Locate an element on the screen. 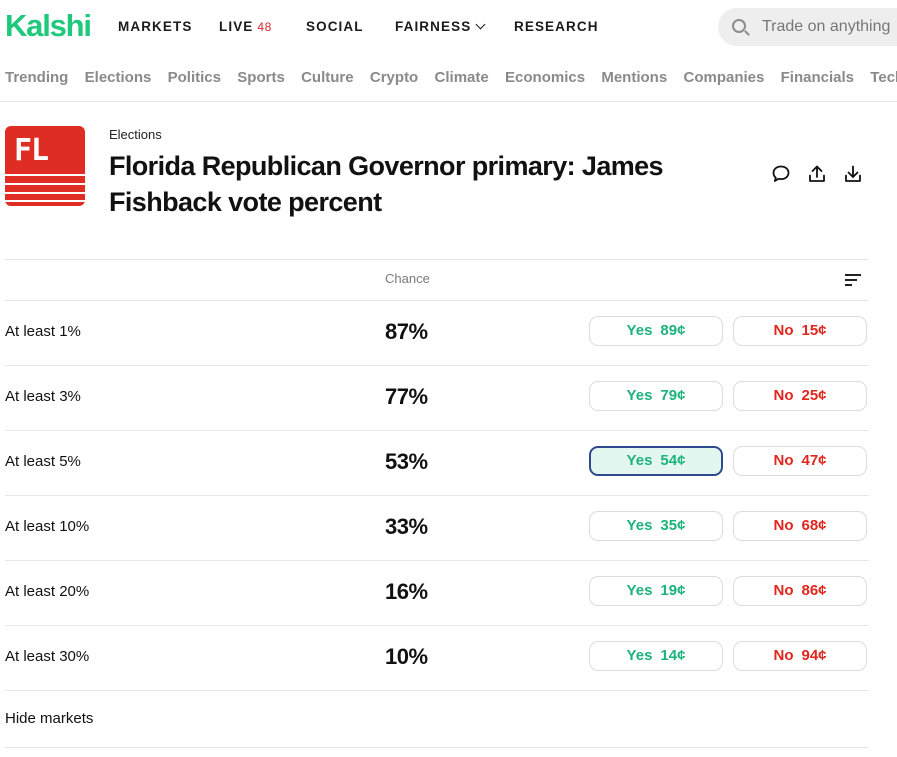  nav-fairness: FAIRNESS is located at coordinates (440, 27).